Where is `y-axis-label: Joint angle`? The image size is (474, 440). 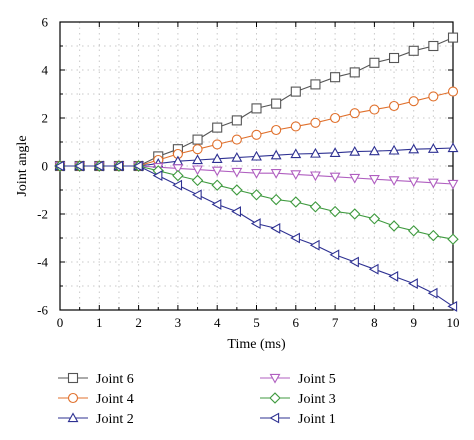 y-axis-label: Joint angle is located at coordinates (22, 165).